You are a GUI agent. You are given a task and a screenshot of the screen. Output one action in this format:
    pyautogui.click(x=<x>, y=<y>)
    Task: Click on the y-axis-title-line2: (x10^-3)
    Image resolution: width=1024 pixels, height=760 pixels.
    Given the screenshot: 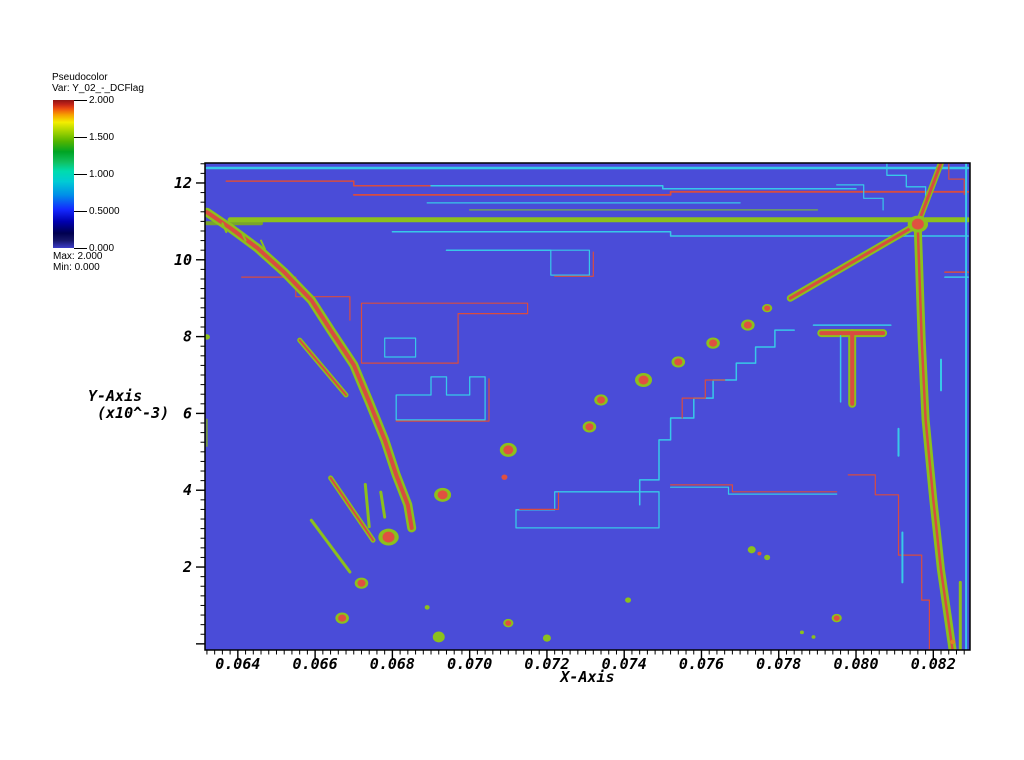 What is the action you would take?
    pyautogui.click(x=133, y=413)
    